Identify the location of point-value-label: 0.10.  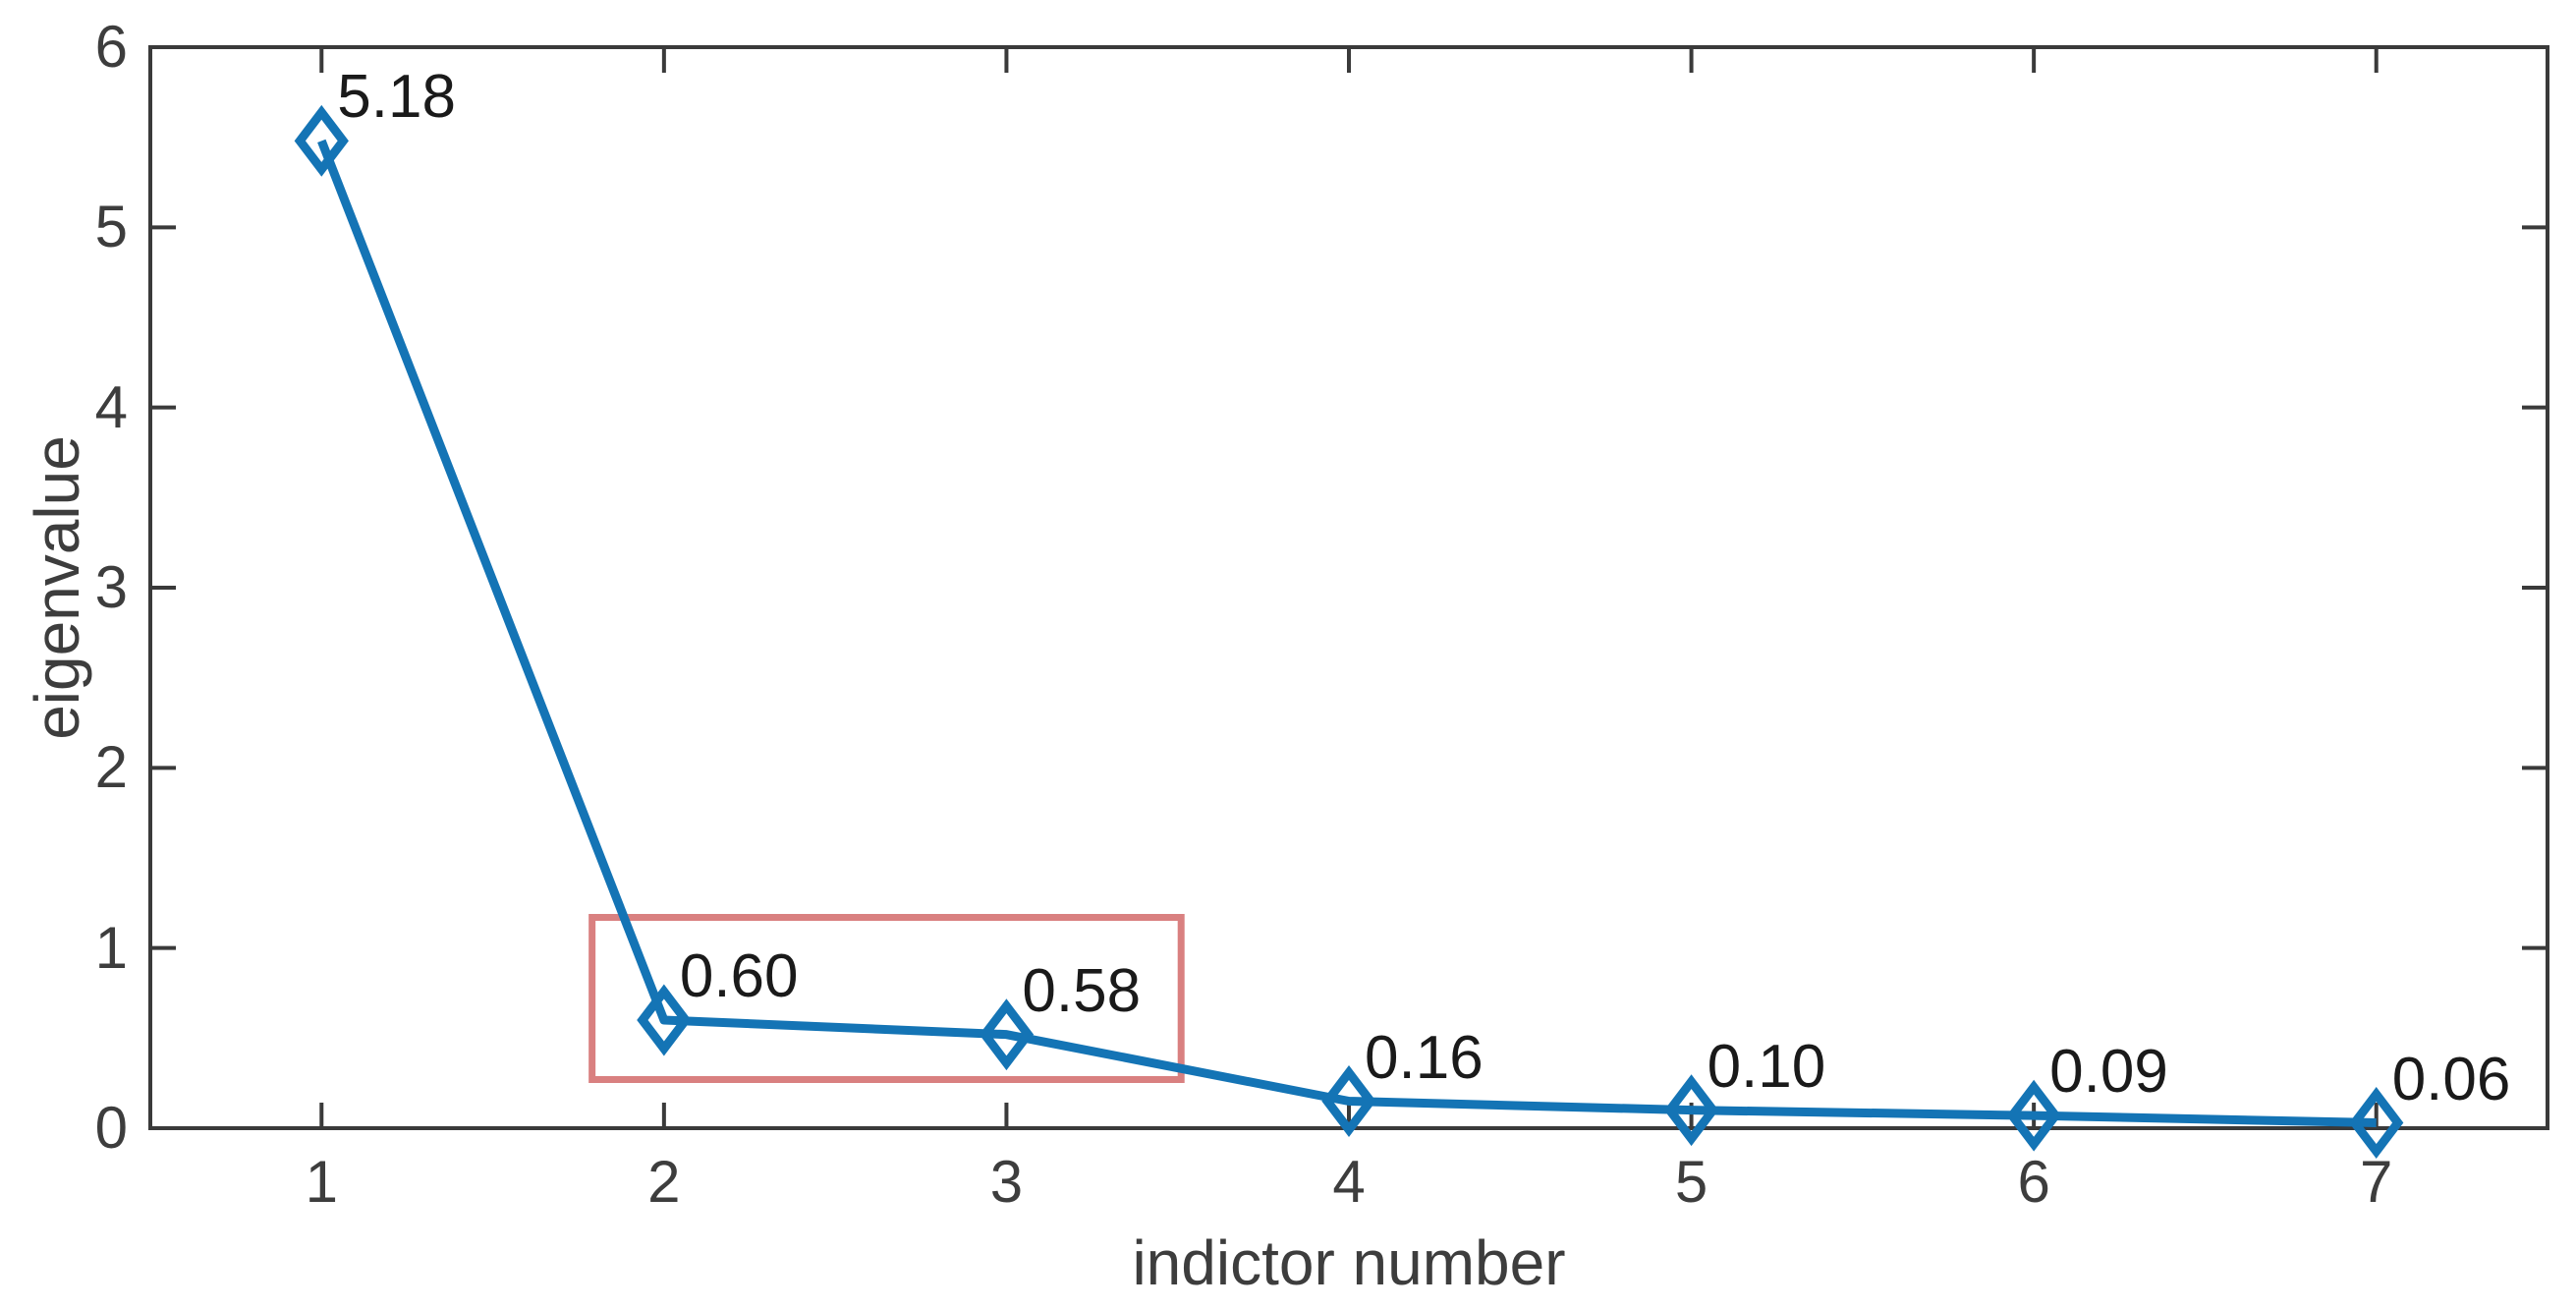
(1766, 1066).